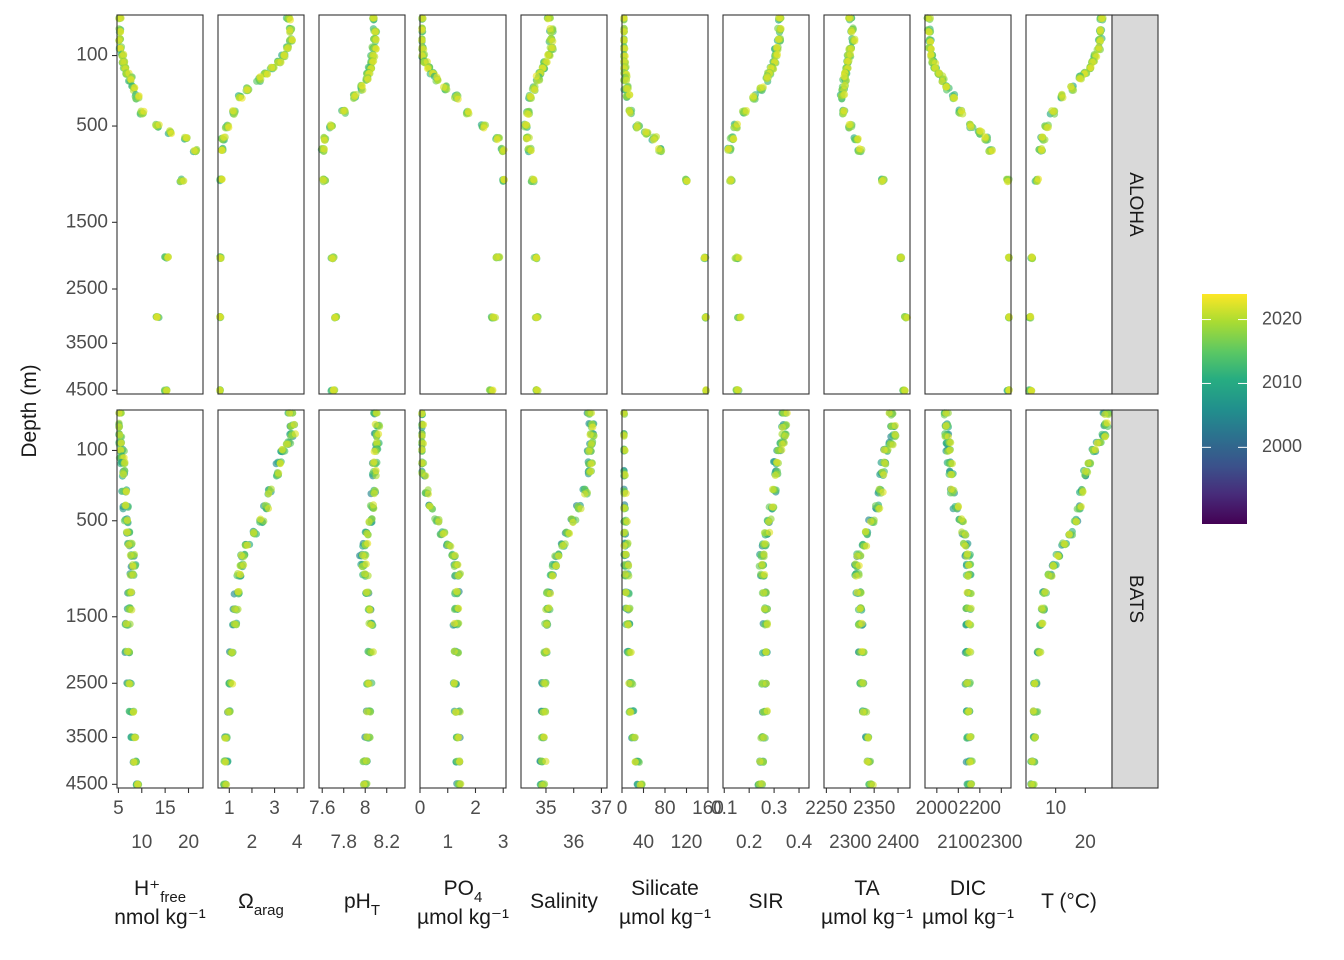  What do you see at coordinates (1135, 599) in the screenshot?
I see `strip-bats: BATS` at bounding box center [1135, 599].